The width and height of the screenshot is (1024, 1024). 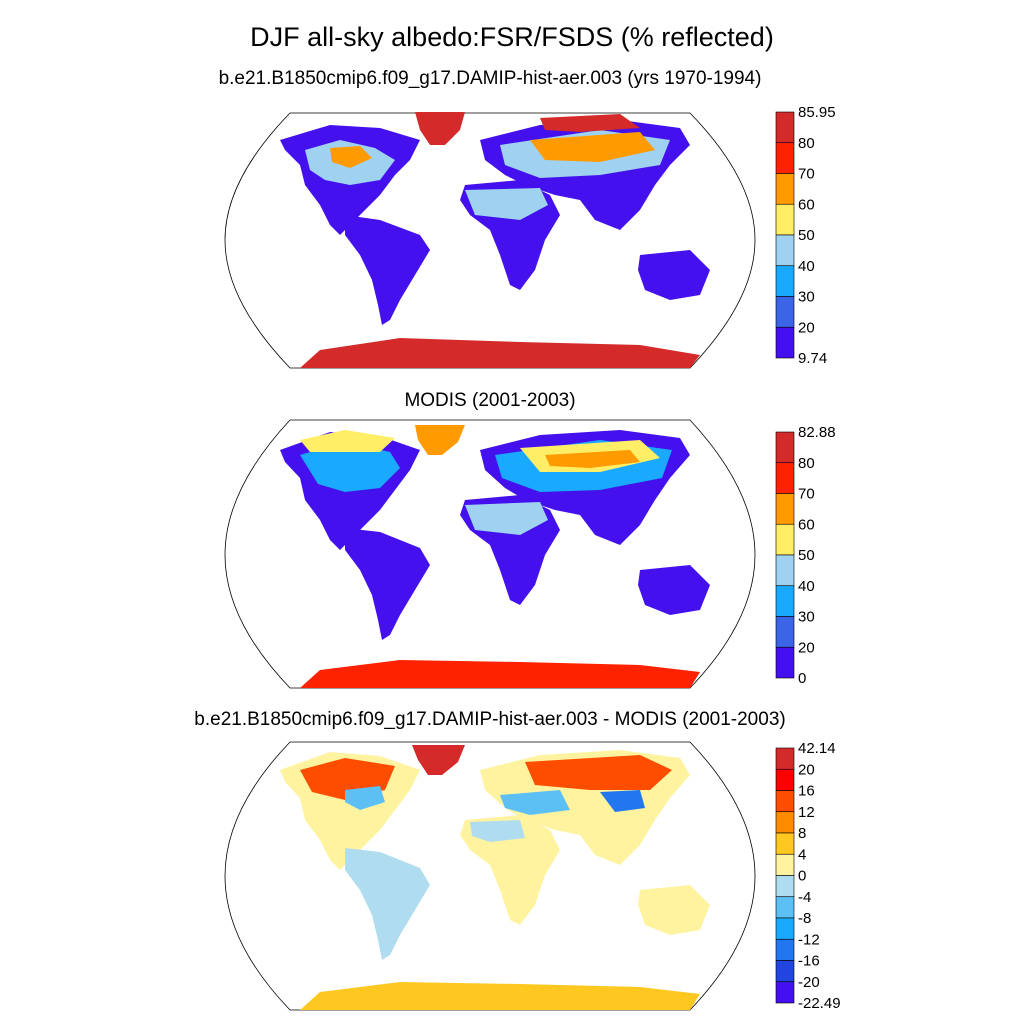 I want to click on land-north-america-snow, so click(x=350, y=467).